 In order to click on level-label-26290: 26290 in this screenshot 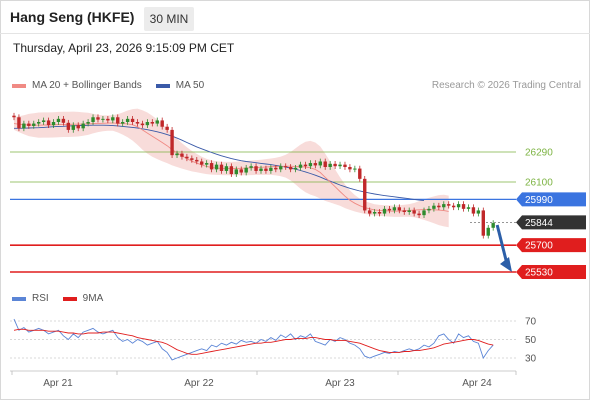, I will do `click(539, 153)`.